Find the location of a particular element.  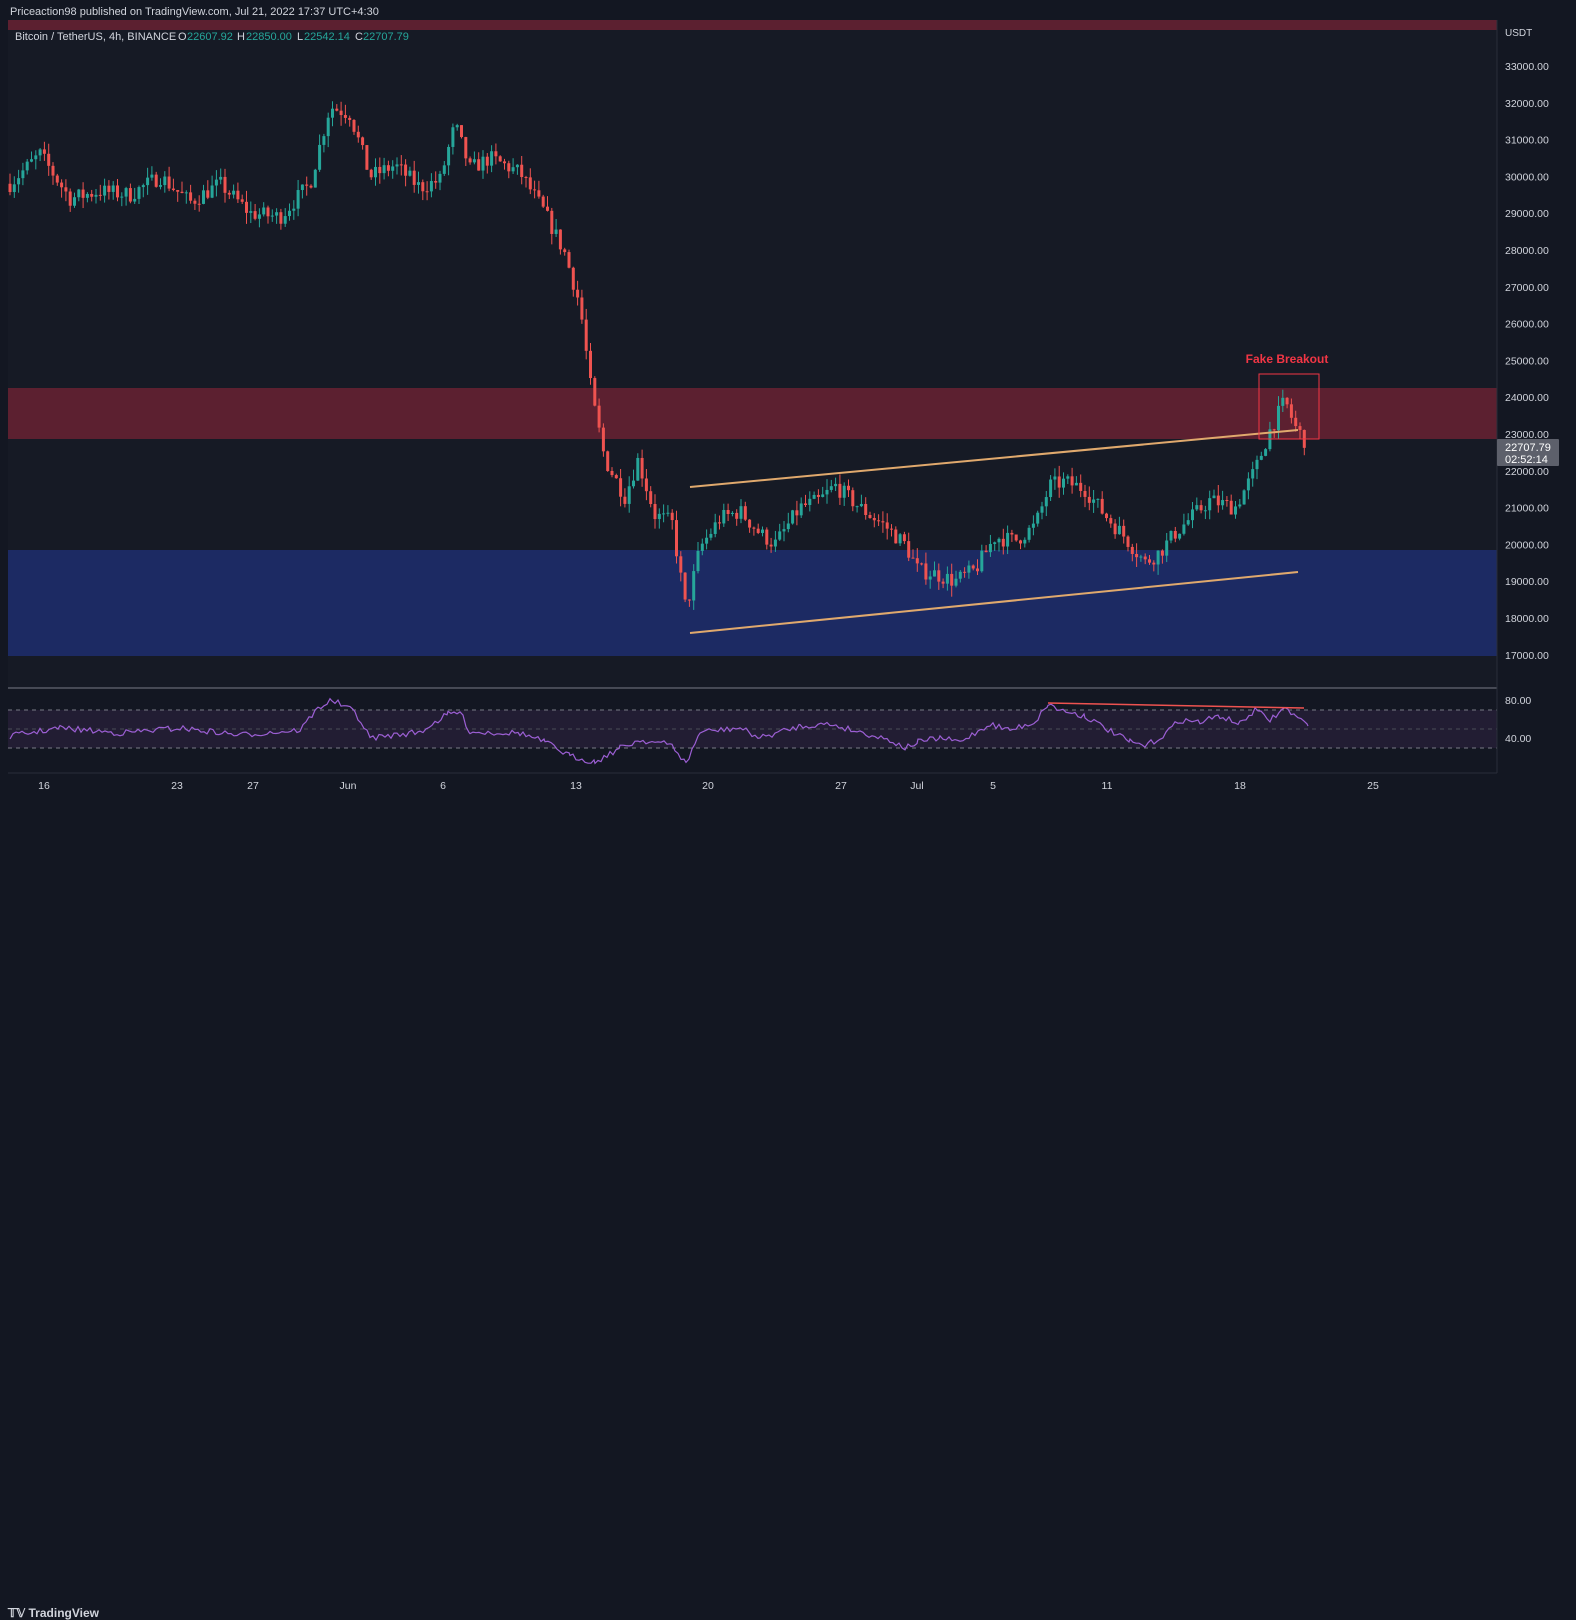

time-tick-label: 16 is located at coordinates (44, 786).